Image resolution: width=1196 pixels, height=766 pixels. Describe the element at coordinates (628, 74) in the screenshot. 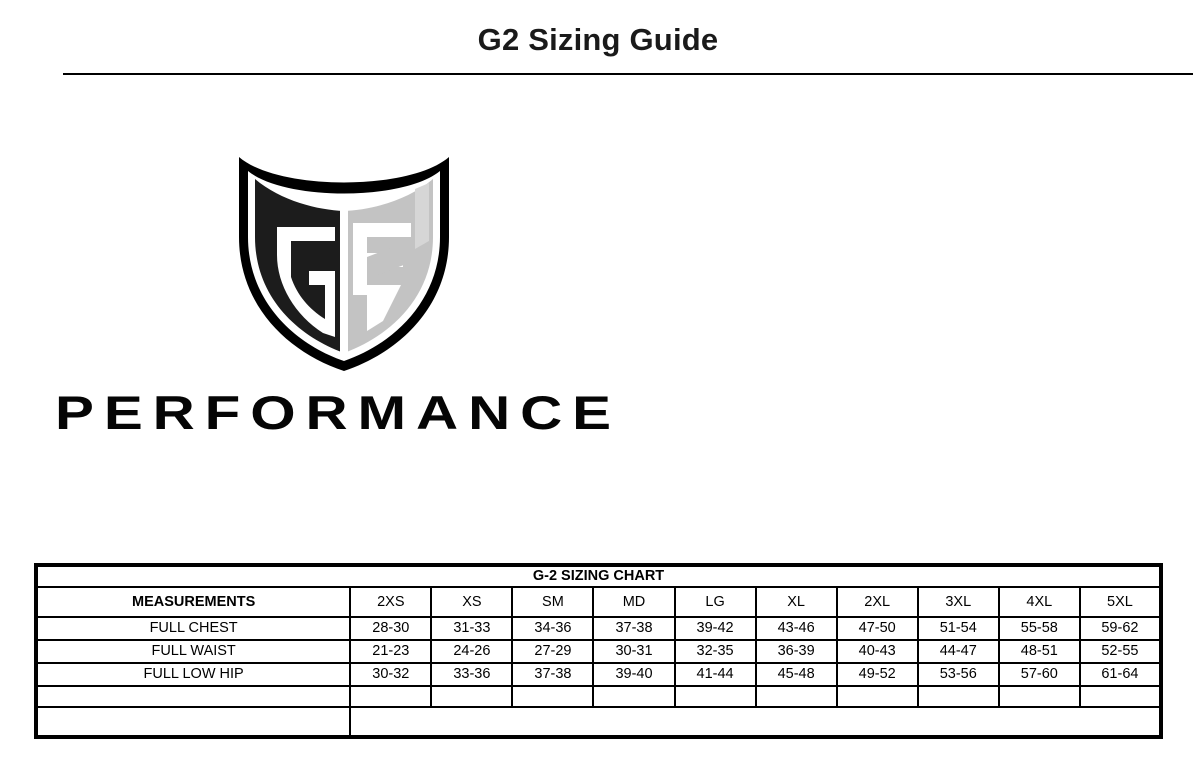

I see `header-divider-rule` at that location.